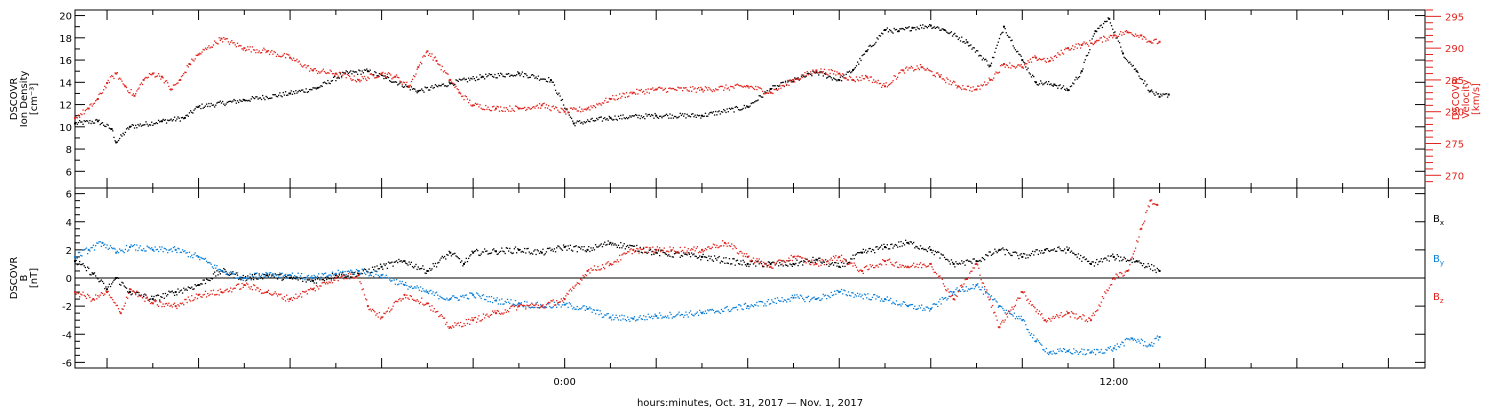 The image size is (1500, 410). What do you see at coordinates (1442, 223) in the screenshot?
I see `legend-subscript: x` at bounding box center [1442, 223].